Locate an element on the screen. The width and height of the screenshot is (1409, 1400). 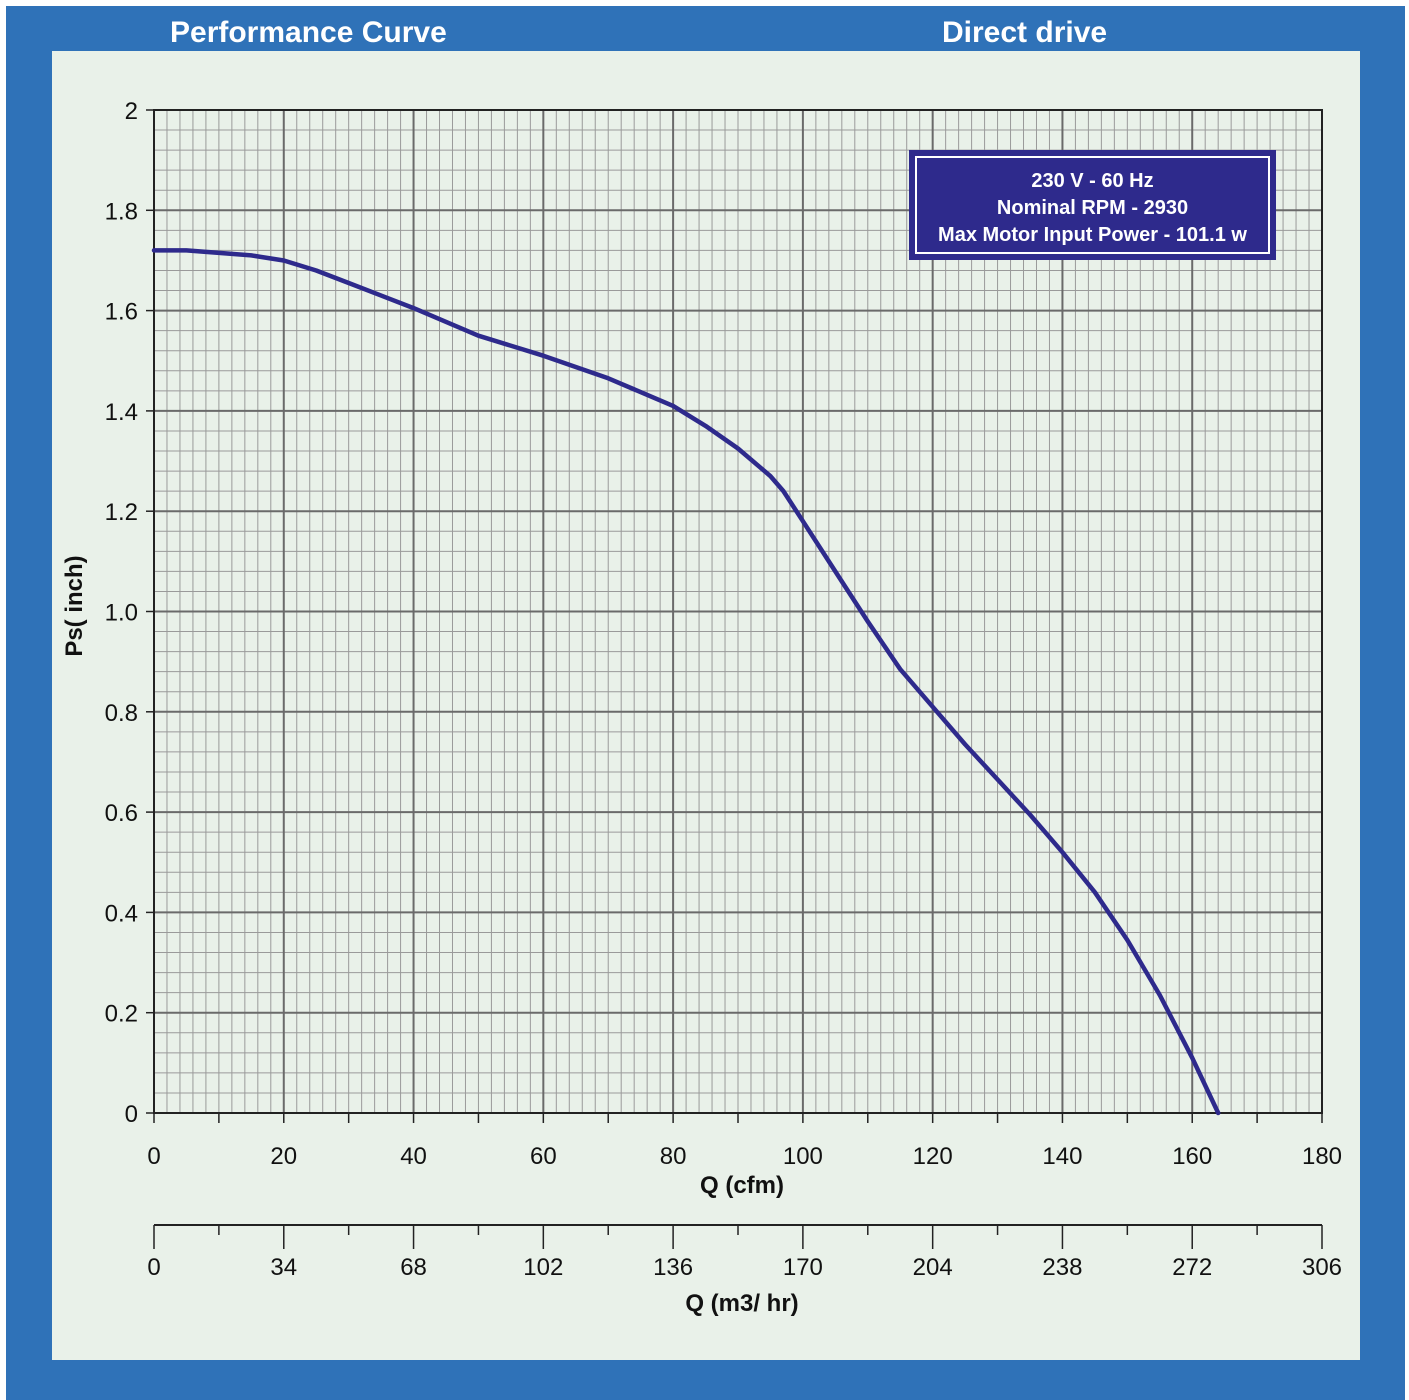
x2-tick-label: 272 is located at coordinates (1192, 1267).